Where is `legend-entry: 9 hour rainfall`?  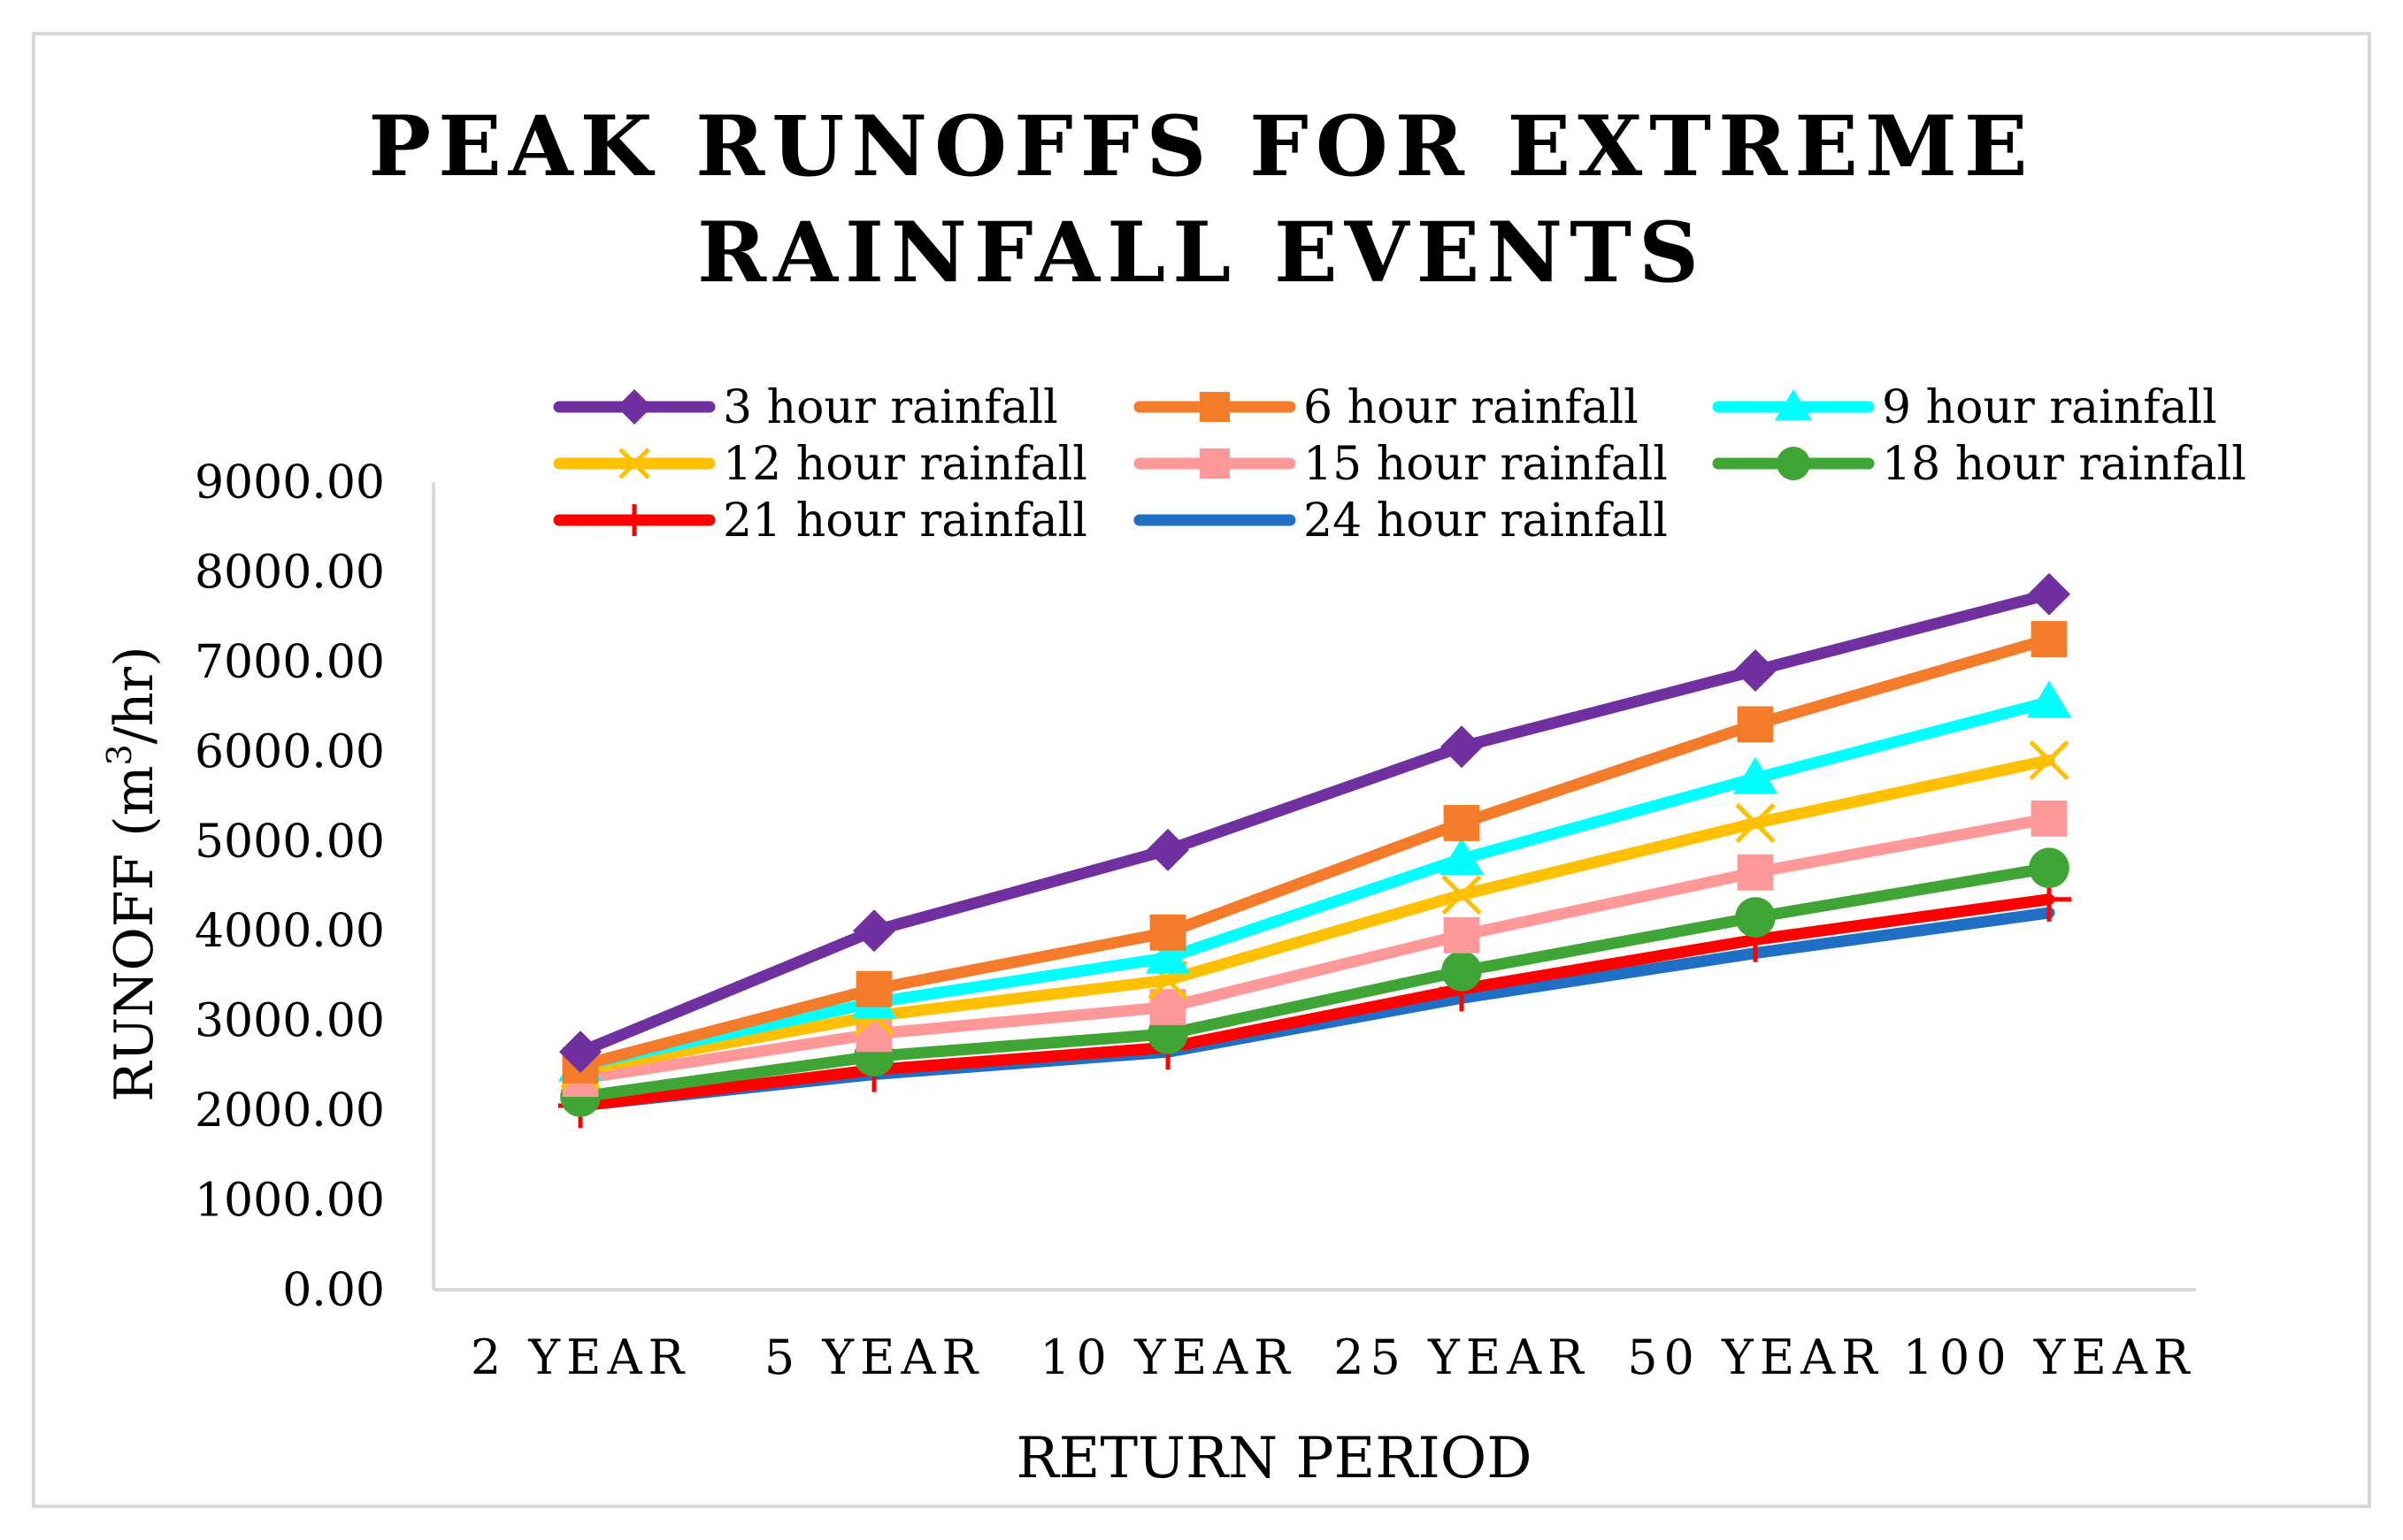
legend-entry: 9 hour rainfall is located at coordinates (1964, 407).